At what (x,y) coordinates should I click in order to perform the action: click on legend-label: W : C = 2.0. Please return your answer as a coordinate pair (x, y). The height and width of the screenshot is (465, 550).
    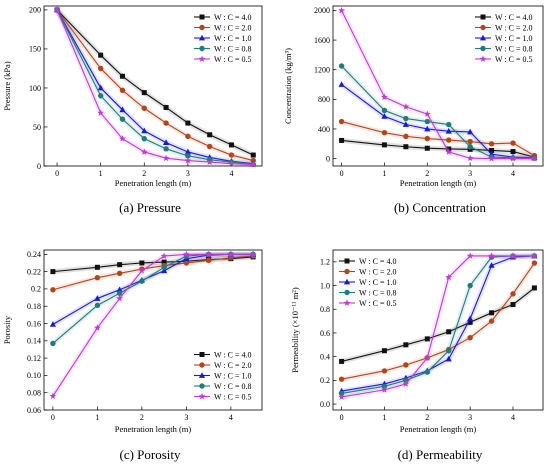
    Looking at the image, I should click on (232, 27).